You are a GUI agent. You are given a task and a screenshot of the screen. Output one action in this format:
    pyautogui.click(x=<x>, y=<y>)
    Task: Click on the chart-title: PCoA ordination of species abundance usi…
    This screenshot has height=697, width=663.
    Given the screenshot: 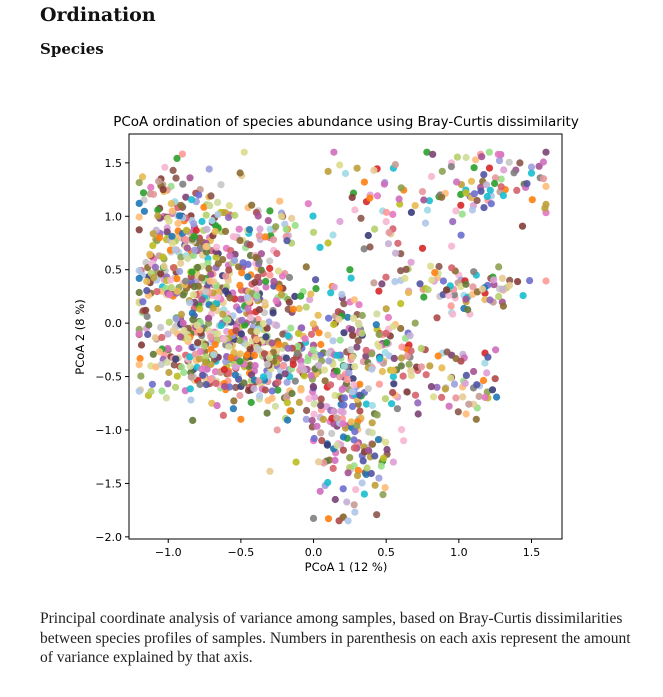 What is the action you would take?
    pyautogui.click(x=346, y=122)
    